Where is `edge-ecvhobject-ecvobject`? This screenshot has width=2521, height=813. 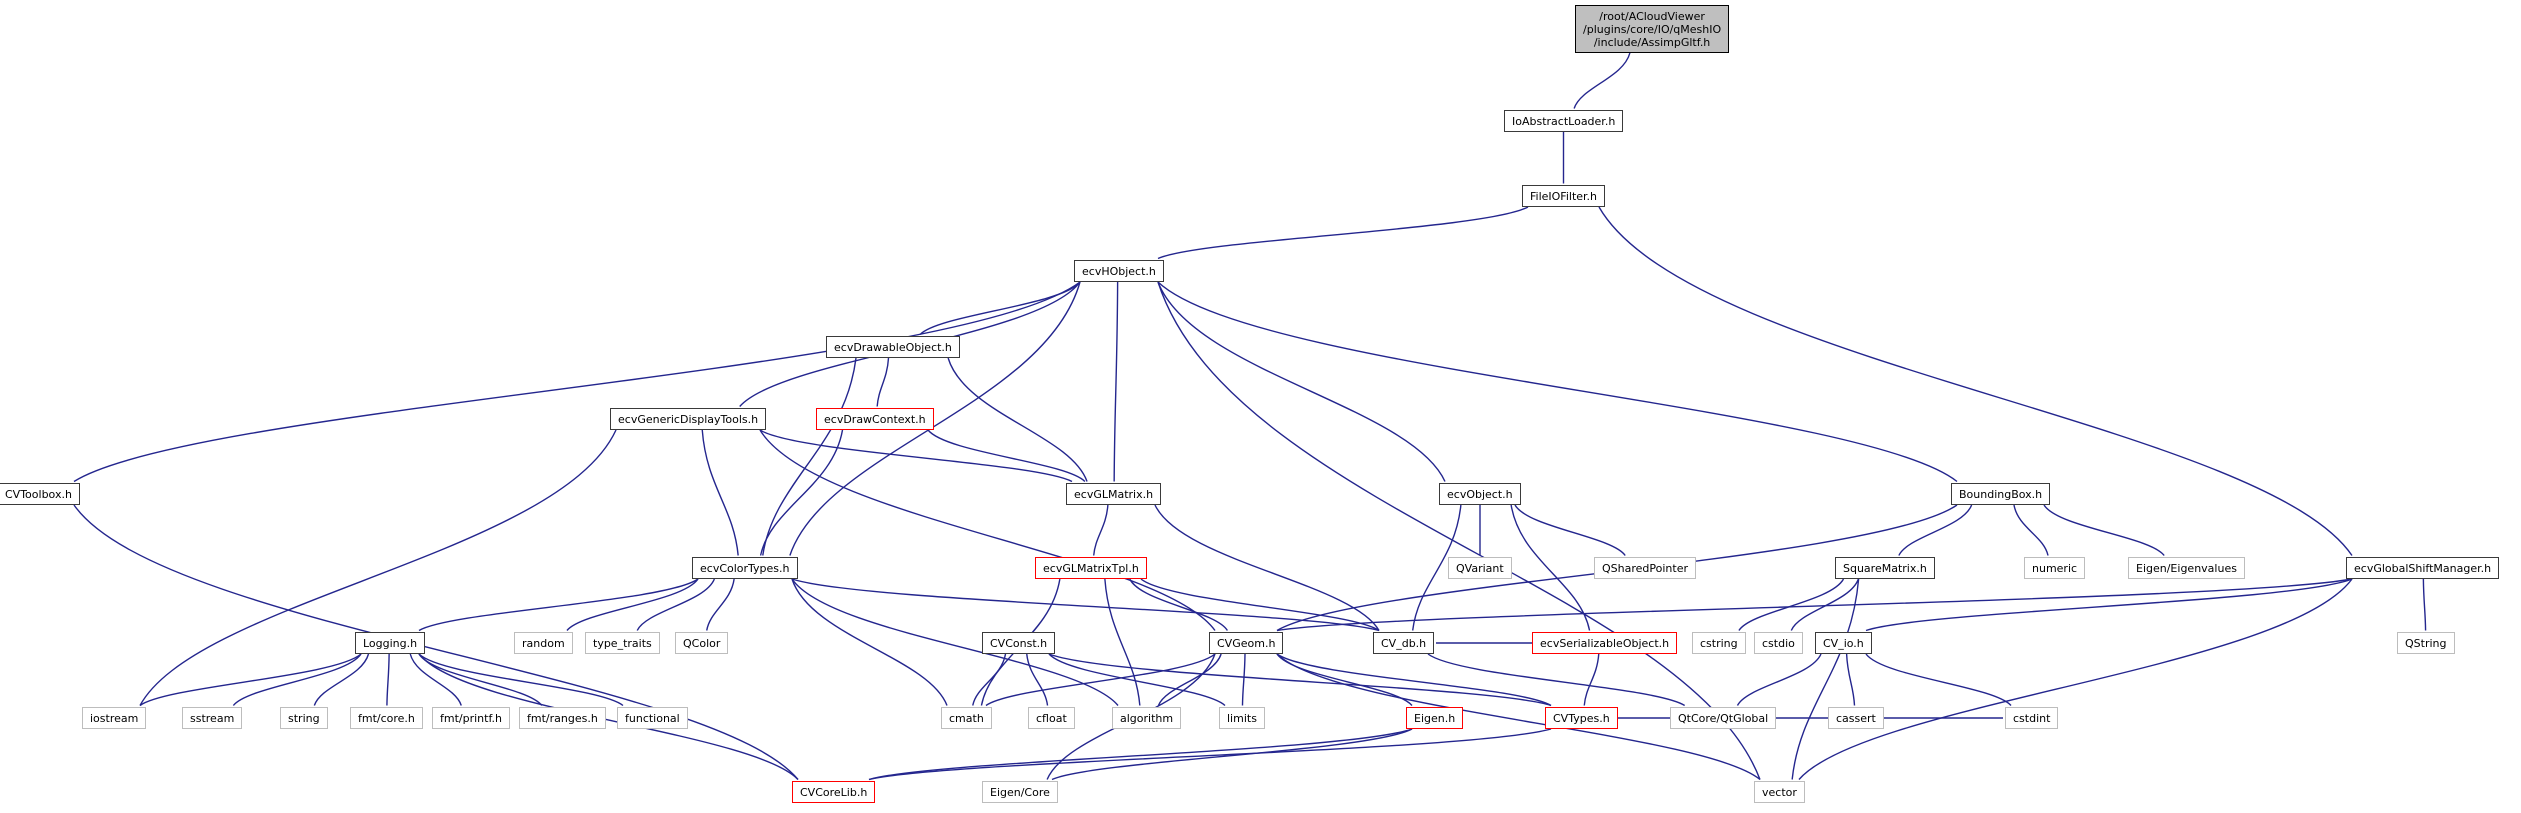
edge-ecvhobject-ecvobject is located at coordinates (1301, 381).